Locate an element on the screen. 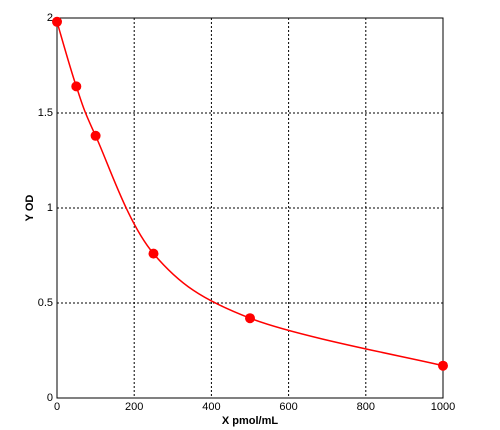 The image size is (500, 430). x-tick-label: 1000 is located at coordinates (443, 407).